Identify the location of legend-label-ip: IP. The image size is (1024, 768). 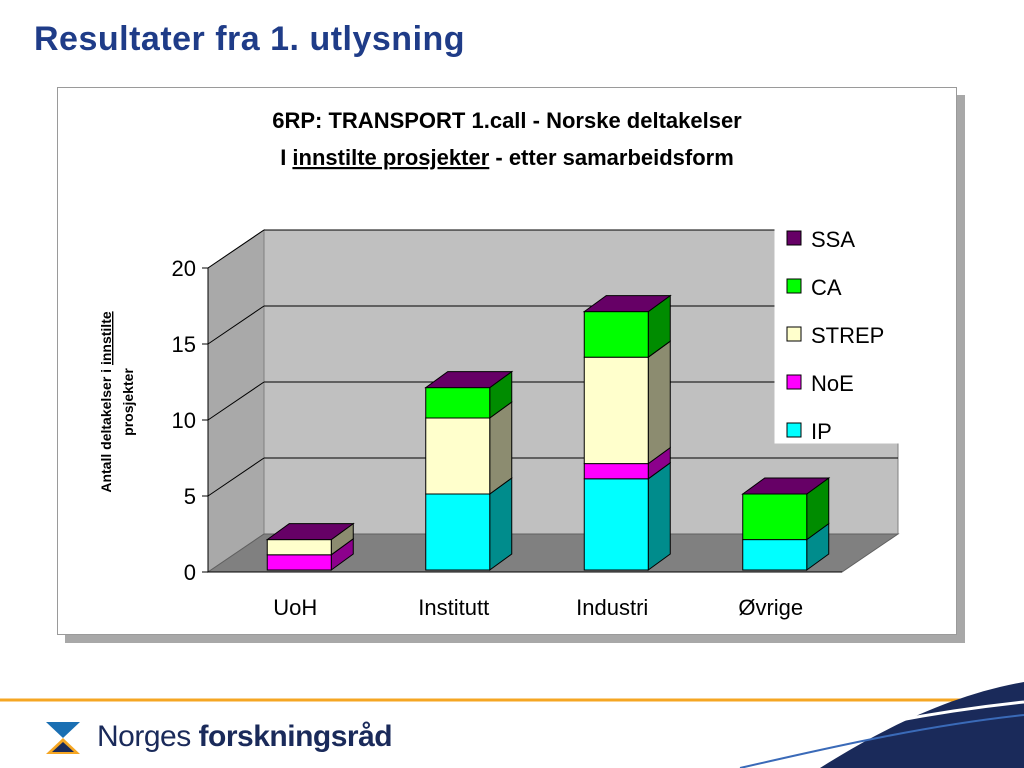
(821, 431).